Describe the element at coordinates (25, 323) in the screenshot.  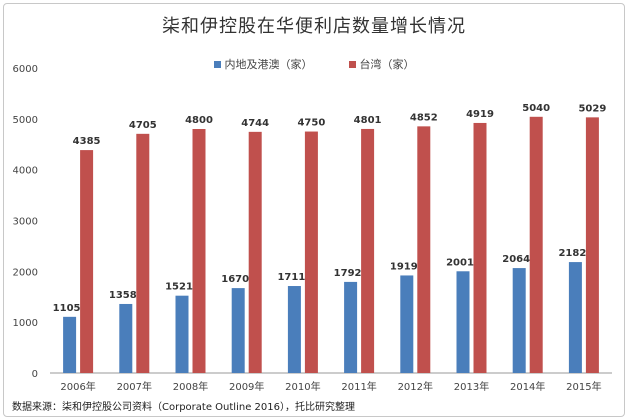
I see `y-tick-label: 1000` at that location.